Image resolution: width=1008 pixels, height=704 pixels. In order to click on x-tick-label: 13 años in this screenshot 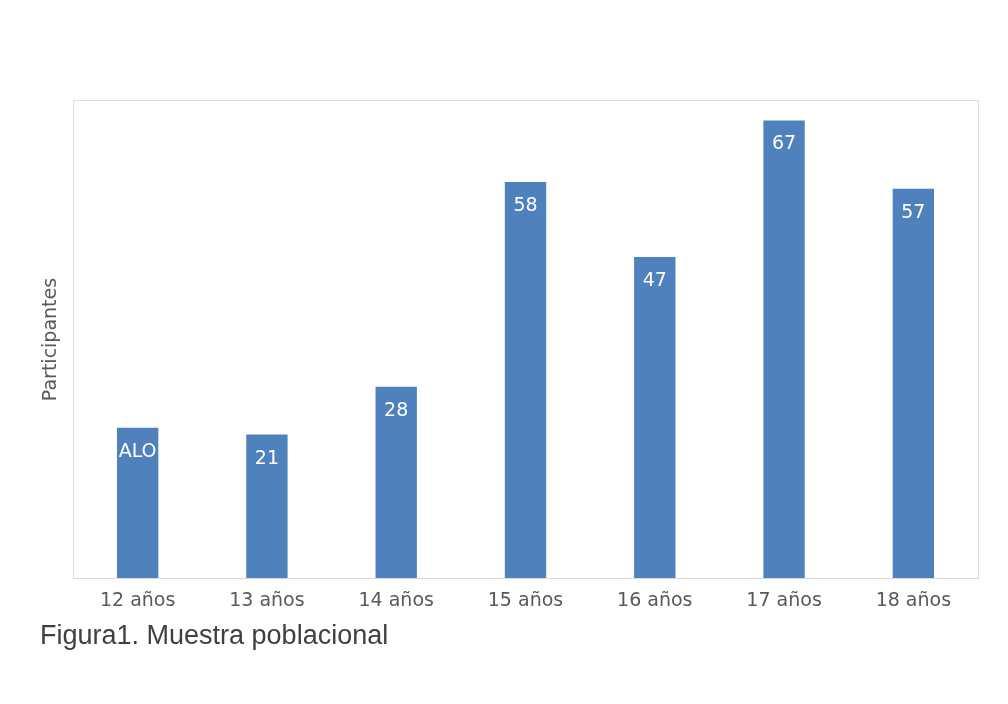, I will do `click(267, 598)`.